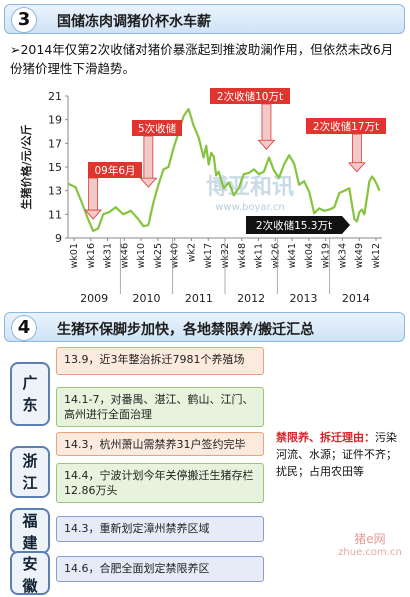  I want to click on year-label: 2013, so click(304, 298).